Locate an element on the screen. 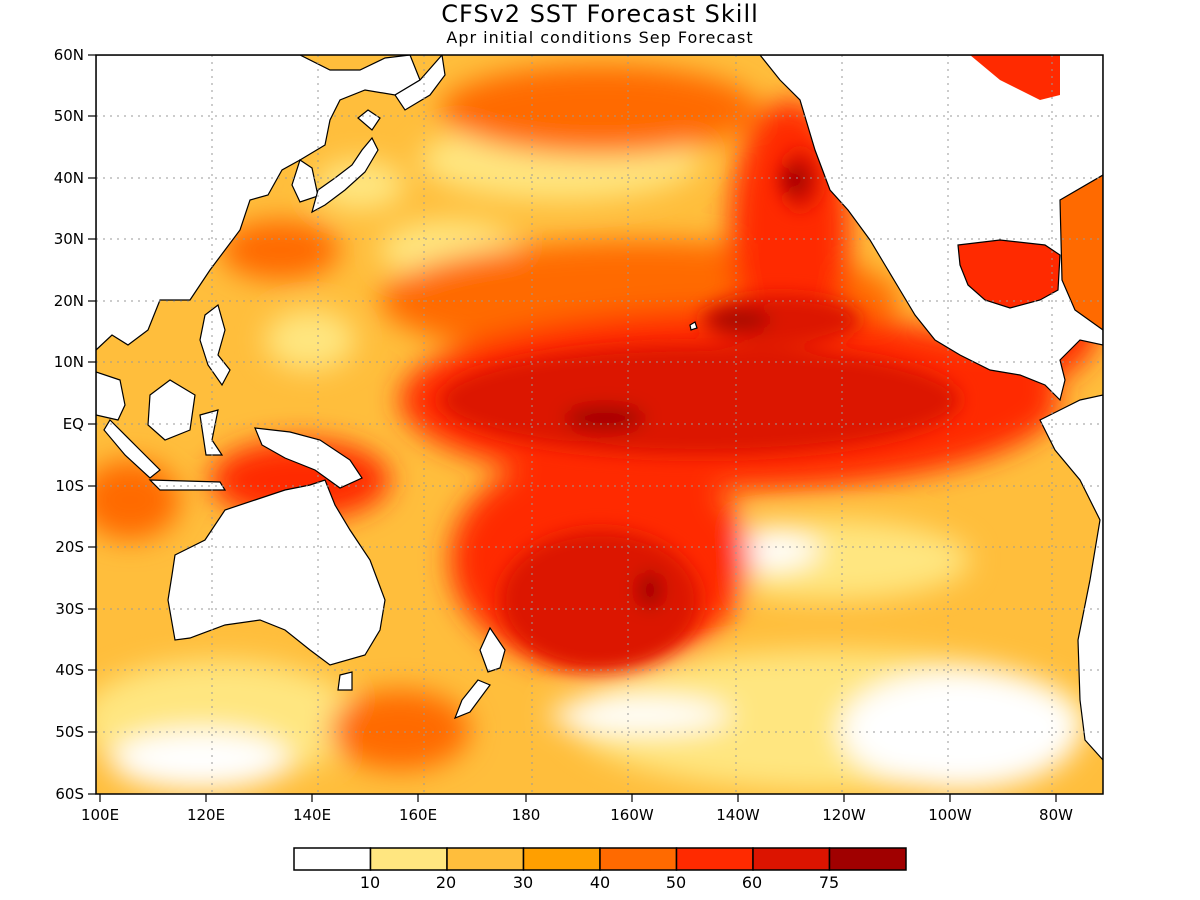 The image size is (1200, 900). lat-label: 60S is located at coordinates (69, 794).